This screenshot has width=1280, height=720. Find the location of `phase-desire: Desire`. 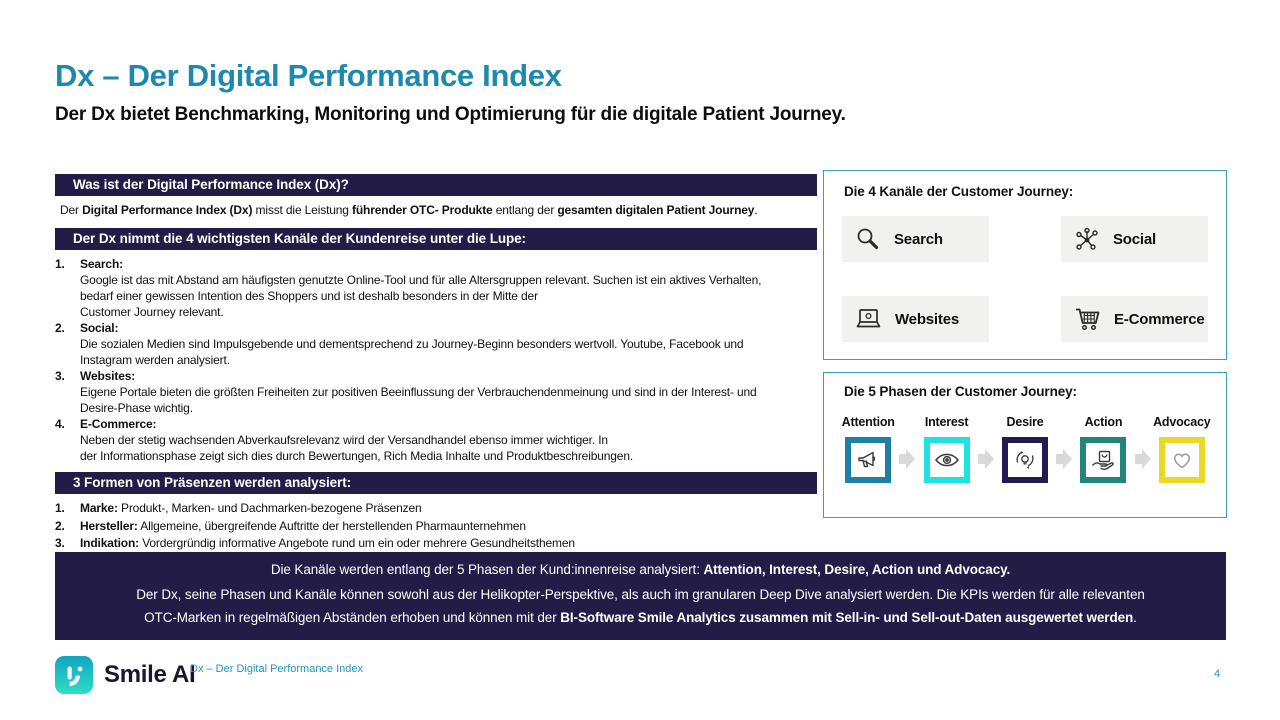

phase-desire: Desire is located at coordinates (1025, 449).